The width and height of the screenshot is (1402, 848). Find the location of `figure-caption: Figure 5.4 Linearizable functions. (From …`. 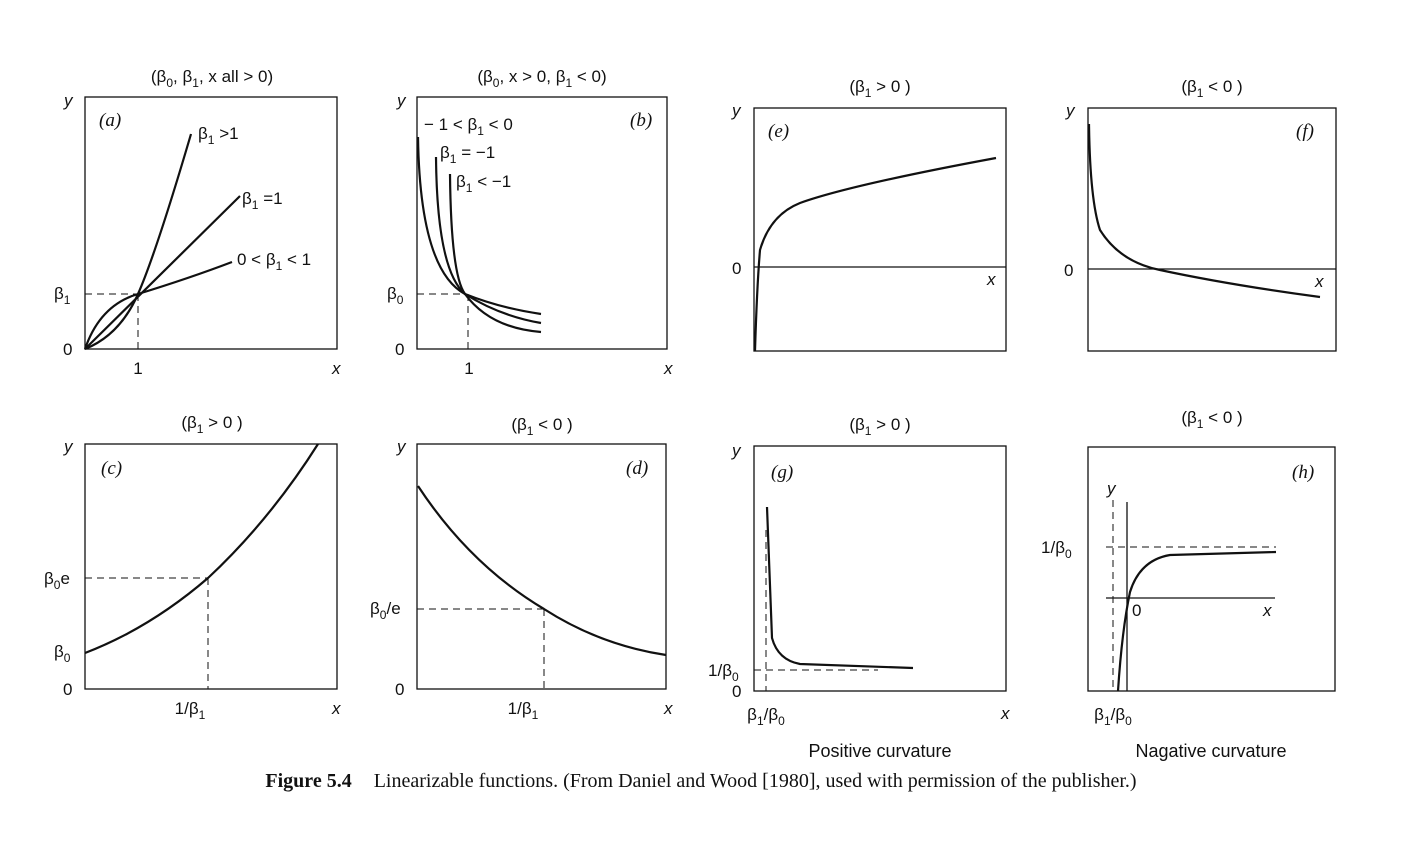

figure-caption: Figure 5.4 Linearizable functions. (From … is located at coordinates (701, 781).